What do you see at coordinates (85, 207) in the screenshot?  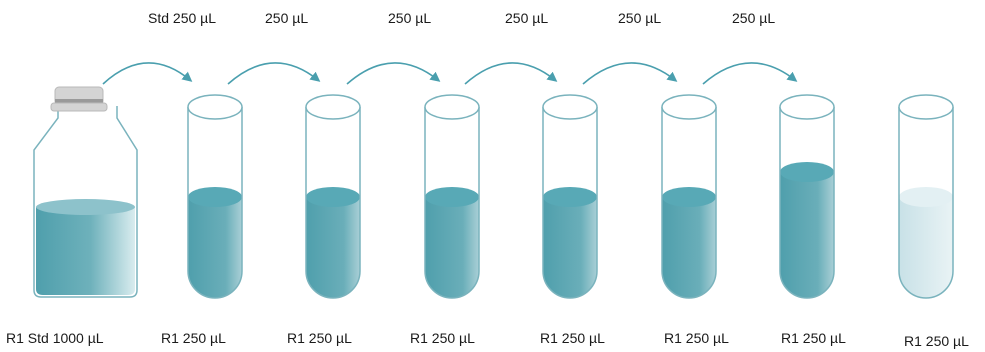 I see `bottle-liquid-surface` at bounding box center [85, 207].